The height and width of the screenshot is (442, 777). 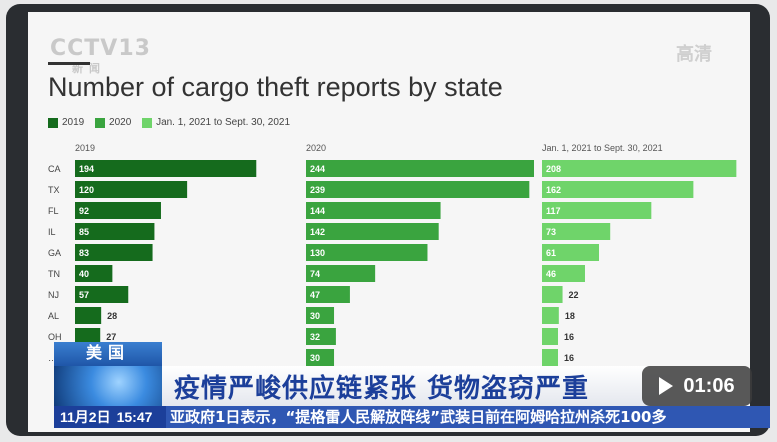 What do you see at coordinates (134, 417) in the screenshot?
I see `ticker-time: 15:47` at bounding box center [134, 417].